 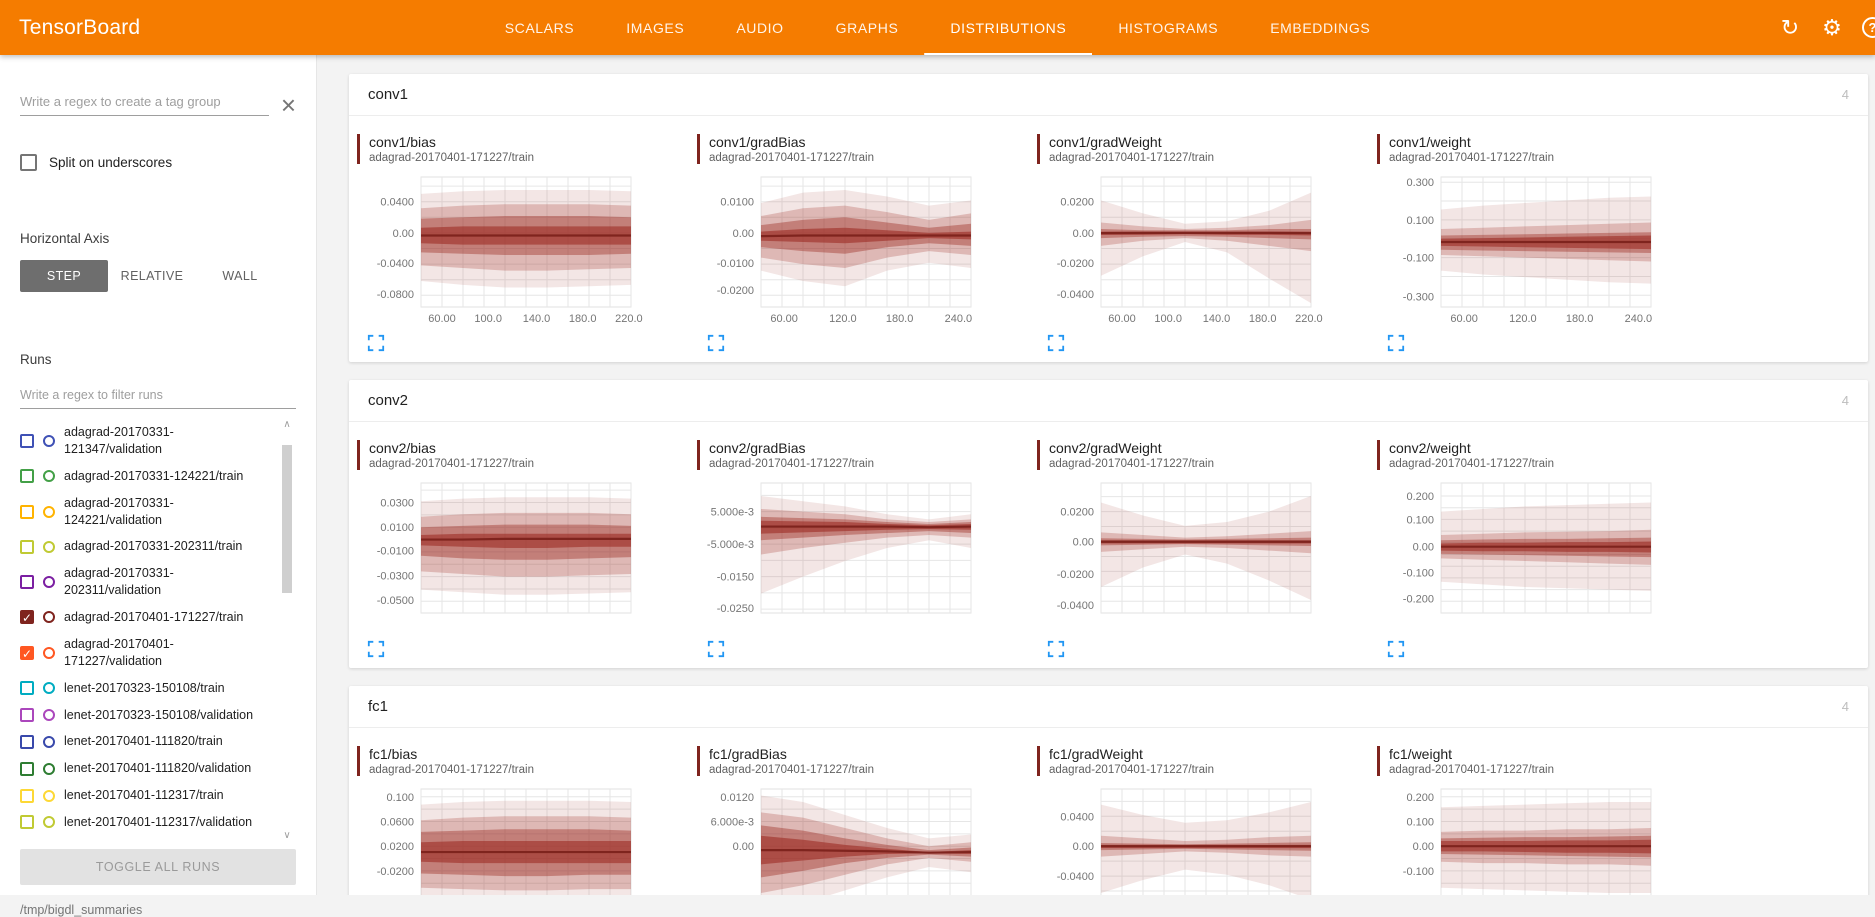 I want to click on run-item: adagrad-20170331-124221/validation, so click(x=145, y=512).